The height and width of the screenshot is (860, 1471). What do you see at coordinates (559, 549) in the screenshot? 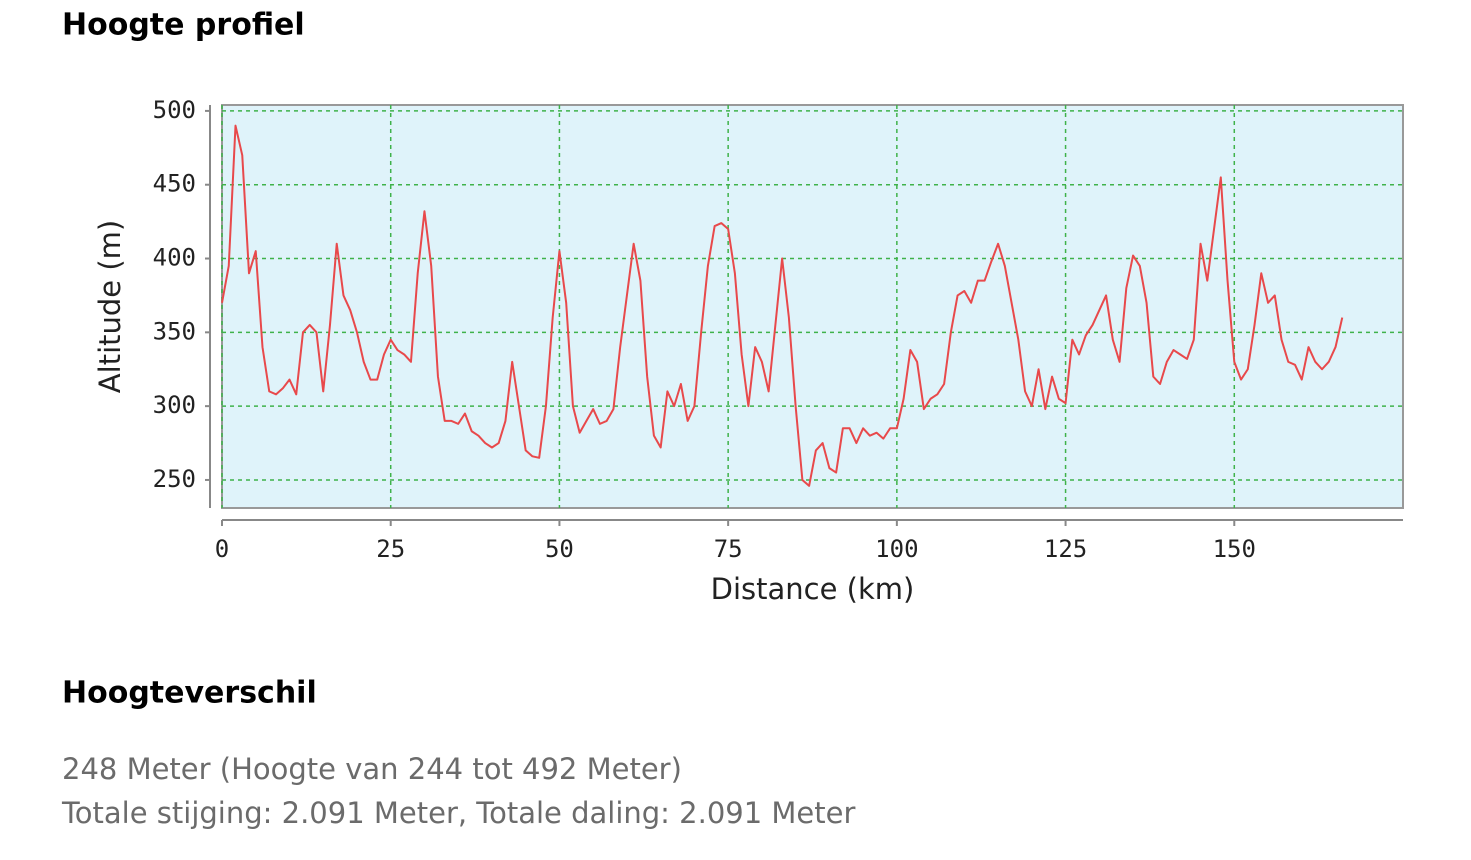
I see `x-tick-label: 50` at bounding box center [559, 549].